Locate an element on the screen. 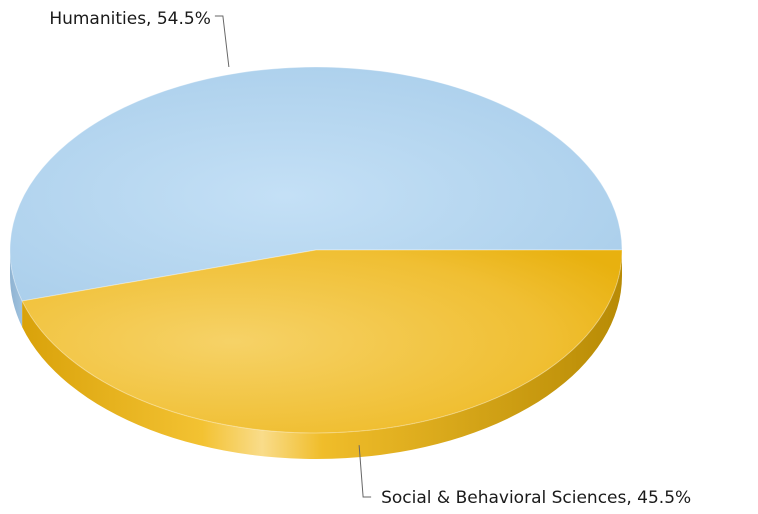 This screenshot has width=758, height=514. leader-line-humanities is located at coordinates (222, 41).